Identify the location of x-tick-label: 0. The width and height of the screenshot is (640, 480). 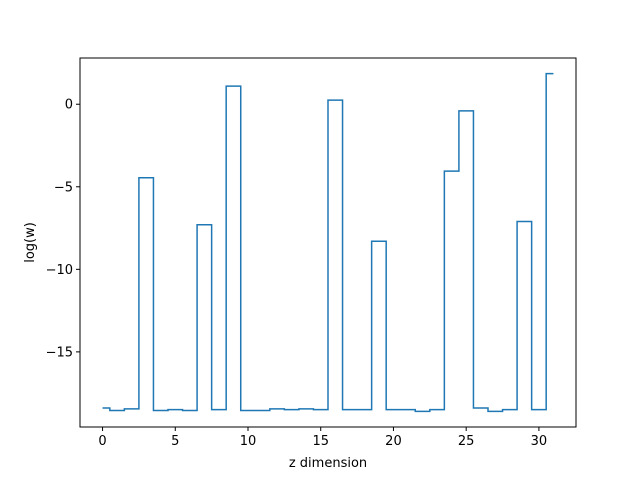
(102, 441).